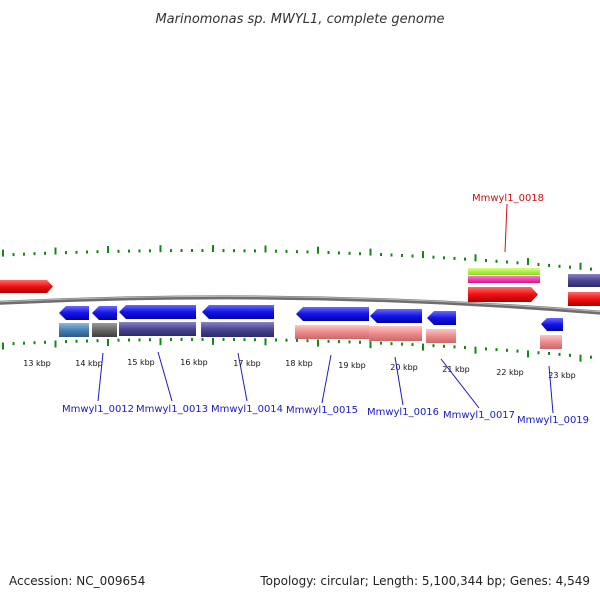 The height and width of the screenshot is (600, 600). What do you see at coordinates (441, 318) in the screenshot?
I see `gene-mmwyl1-0017-arrow` at bounding box center [441, 318].